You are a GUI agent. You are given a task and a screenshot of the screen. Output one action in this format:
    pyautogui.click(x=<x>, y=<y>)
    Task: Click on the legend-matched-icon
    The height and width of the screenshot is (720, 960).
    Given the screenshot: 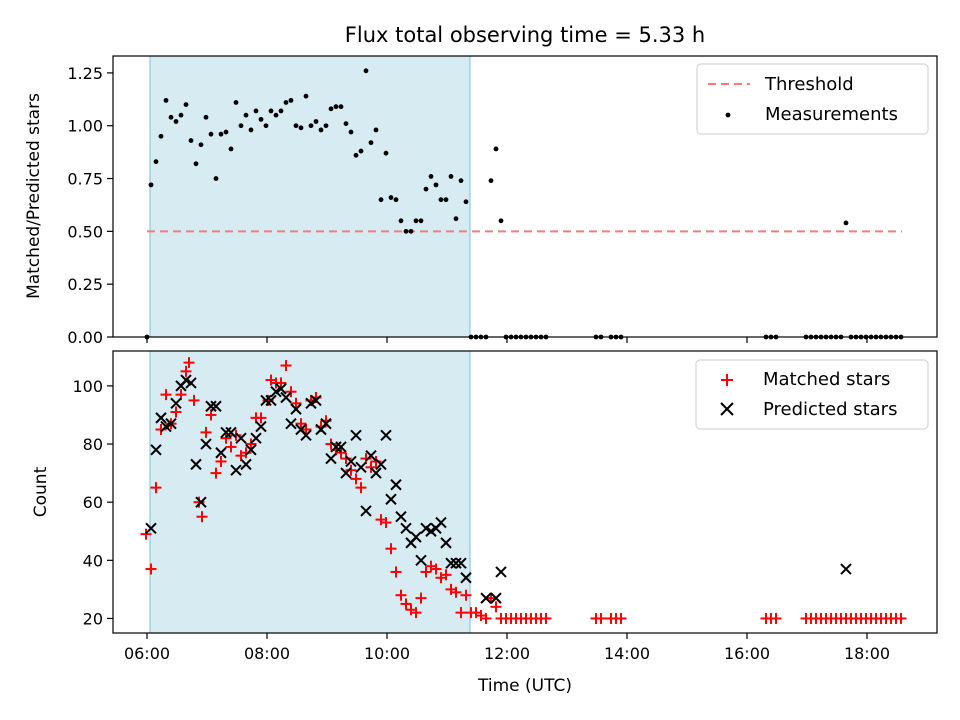 What is the action you would take?
    pyautogui.click(x=727, y=380)
    